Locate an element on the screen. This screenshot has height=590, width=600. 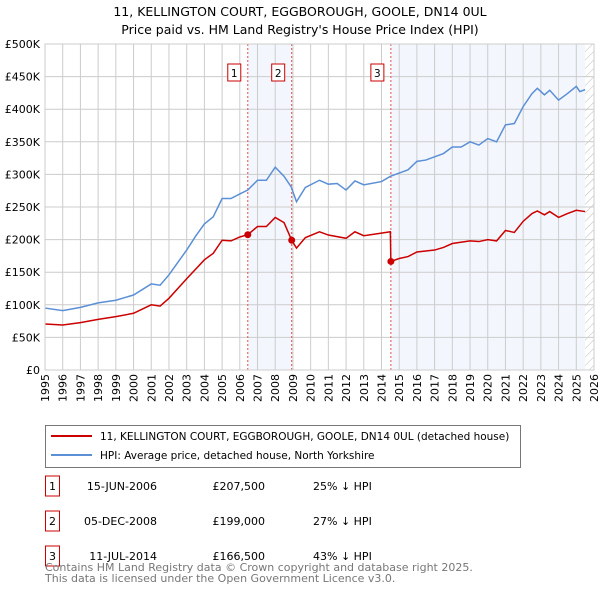
sale-row-id: 1 is located at coordinates (52, 486).